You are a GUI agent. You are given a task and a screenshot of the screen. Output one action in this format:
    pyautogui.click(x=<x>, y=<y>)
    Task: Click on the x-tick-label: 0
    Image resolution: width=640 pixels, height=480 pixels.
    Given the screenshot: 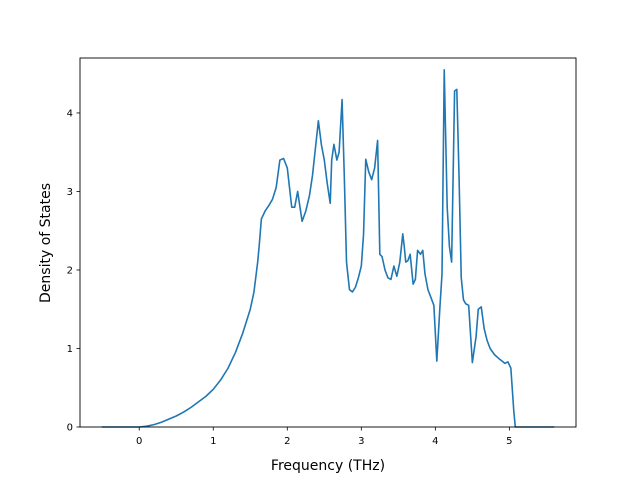 What is the action you would take?
    pyautogui.click(x=139, y=441)
    